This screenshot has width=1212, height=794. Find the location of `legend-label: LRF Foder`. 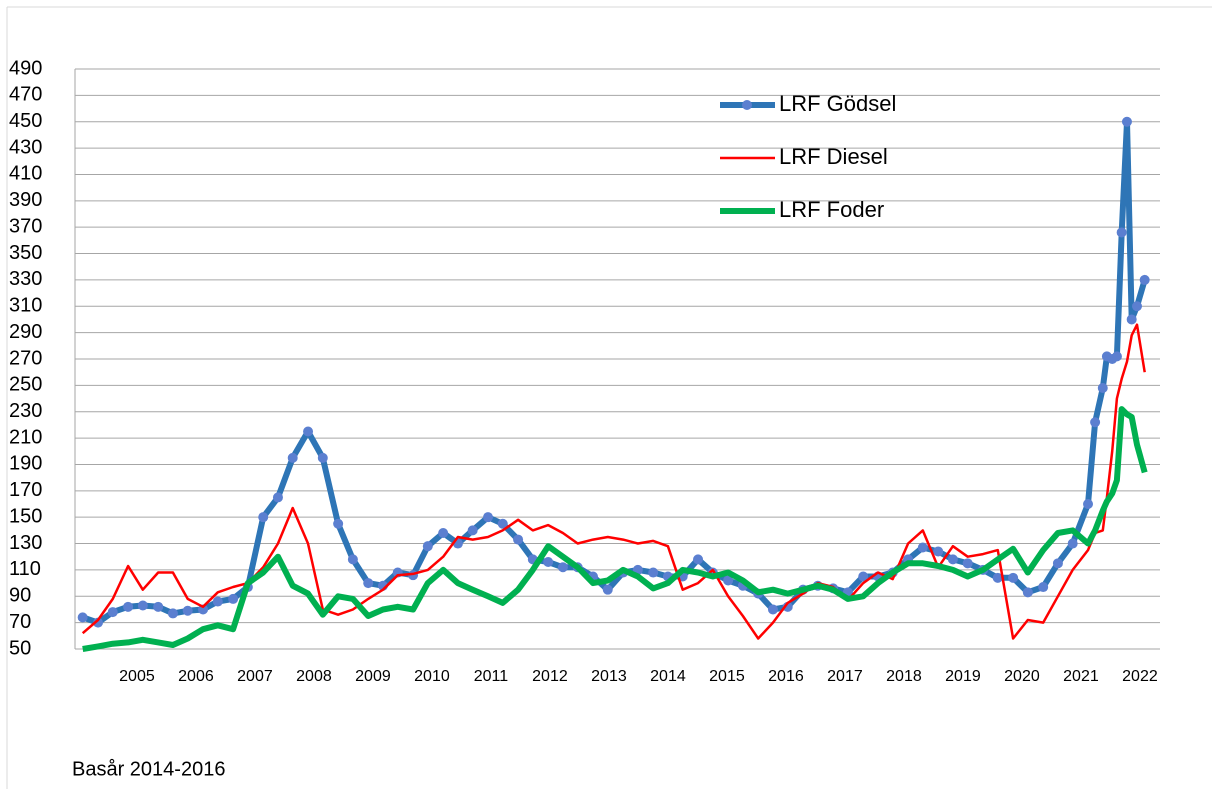

legend-label: LRF Foder is located at coordinates (831, 209).